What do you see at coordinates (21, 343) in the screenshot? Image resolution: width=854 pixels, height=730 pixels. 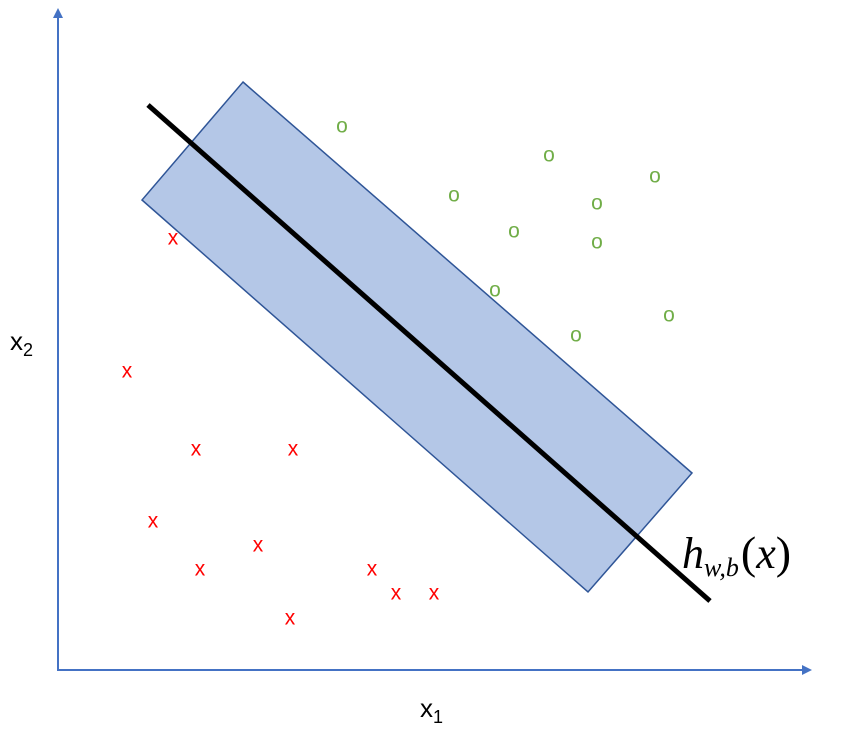 I see `y-axis-label: x2` at bounding box center [21, 343].